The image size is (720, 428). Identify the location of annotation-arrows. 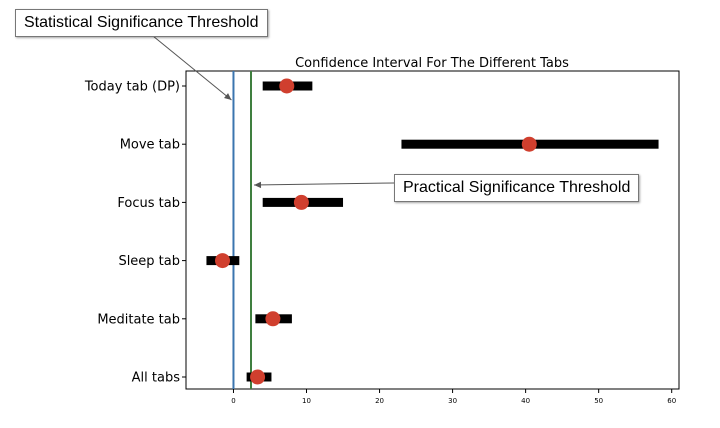
(273, 112).